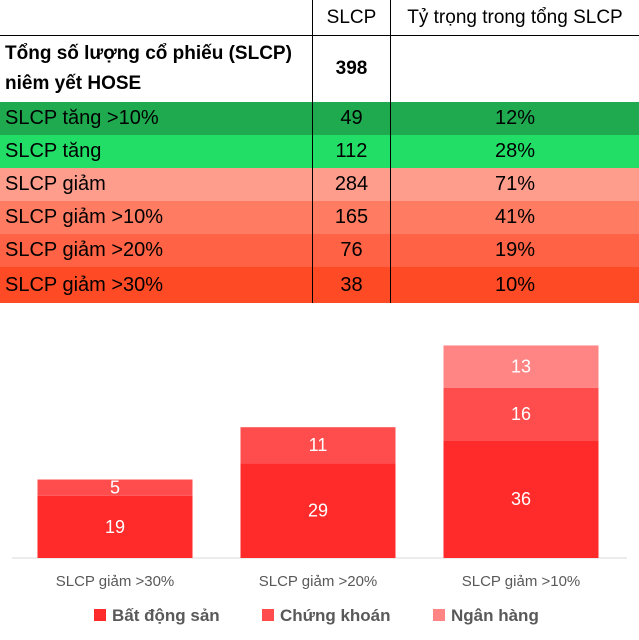 The height and width of the screenshot is (640, 639). Describe the element at coordinates (351, 17) in the screenshot. I see `header-cell-slcp: SLCP` at that location.